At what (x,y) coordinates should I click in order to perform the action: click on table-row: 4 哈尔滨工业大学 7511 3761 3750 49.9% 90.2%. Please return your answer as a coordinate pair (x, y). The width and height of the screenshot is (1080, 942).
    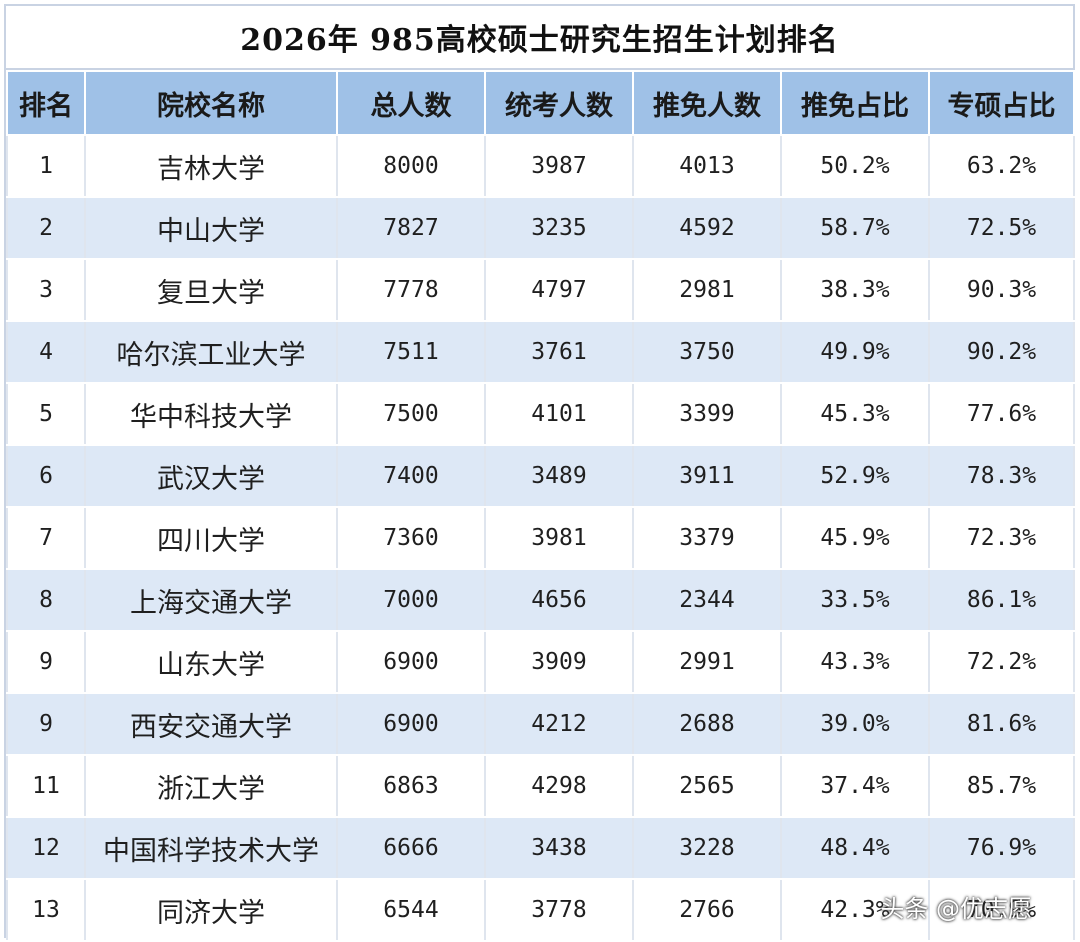
    Looking at the image, I should click on (540, 352).